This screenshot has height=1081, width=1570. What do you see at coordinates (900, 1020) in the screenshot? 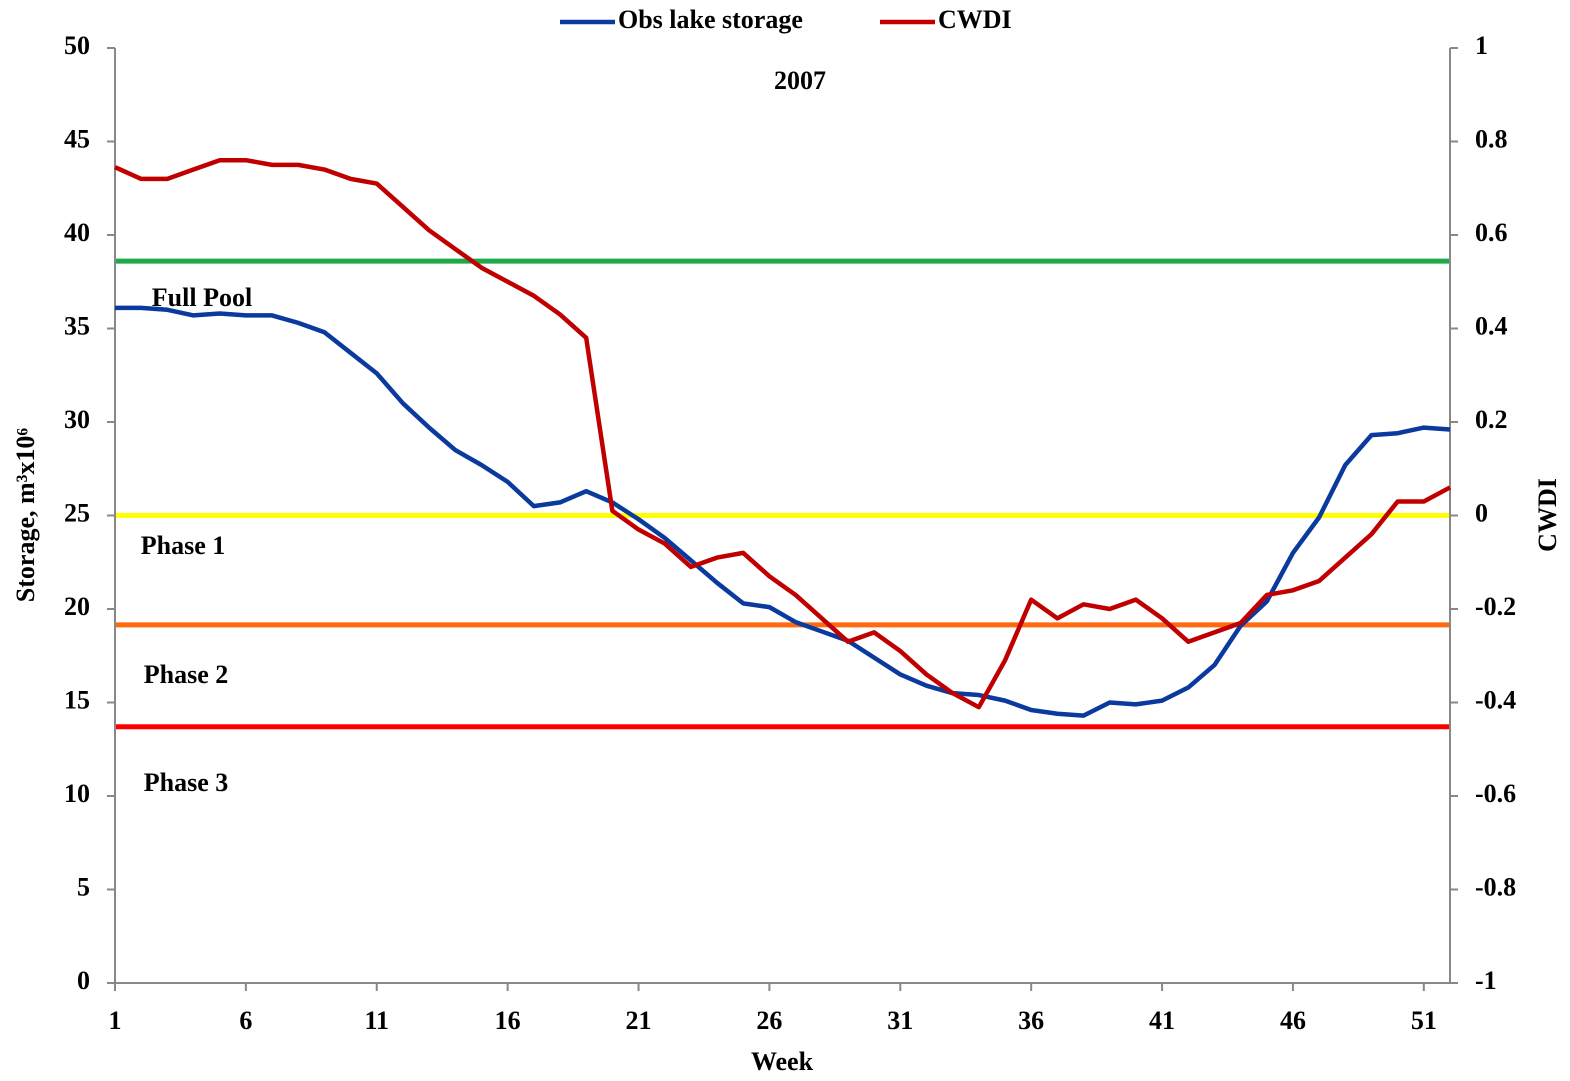
I see `x-tick-label: 31` at bounding box center [900, 1020].